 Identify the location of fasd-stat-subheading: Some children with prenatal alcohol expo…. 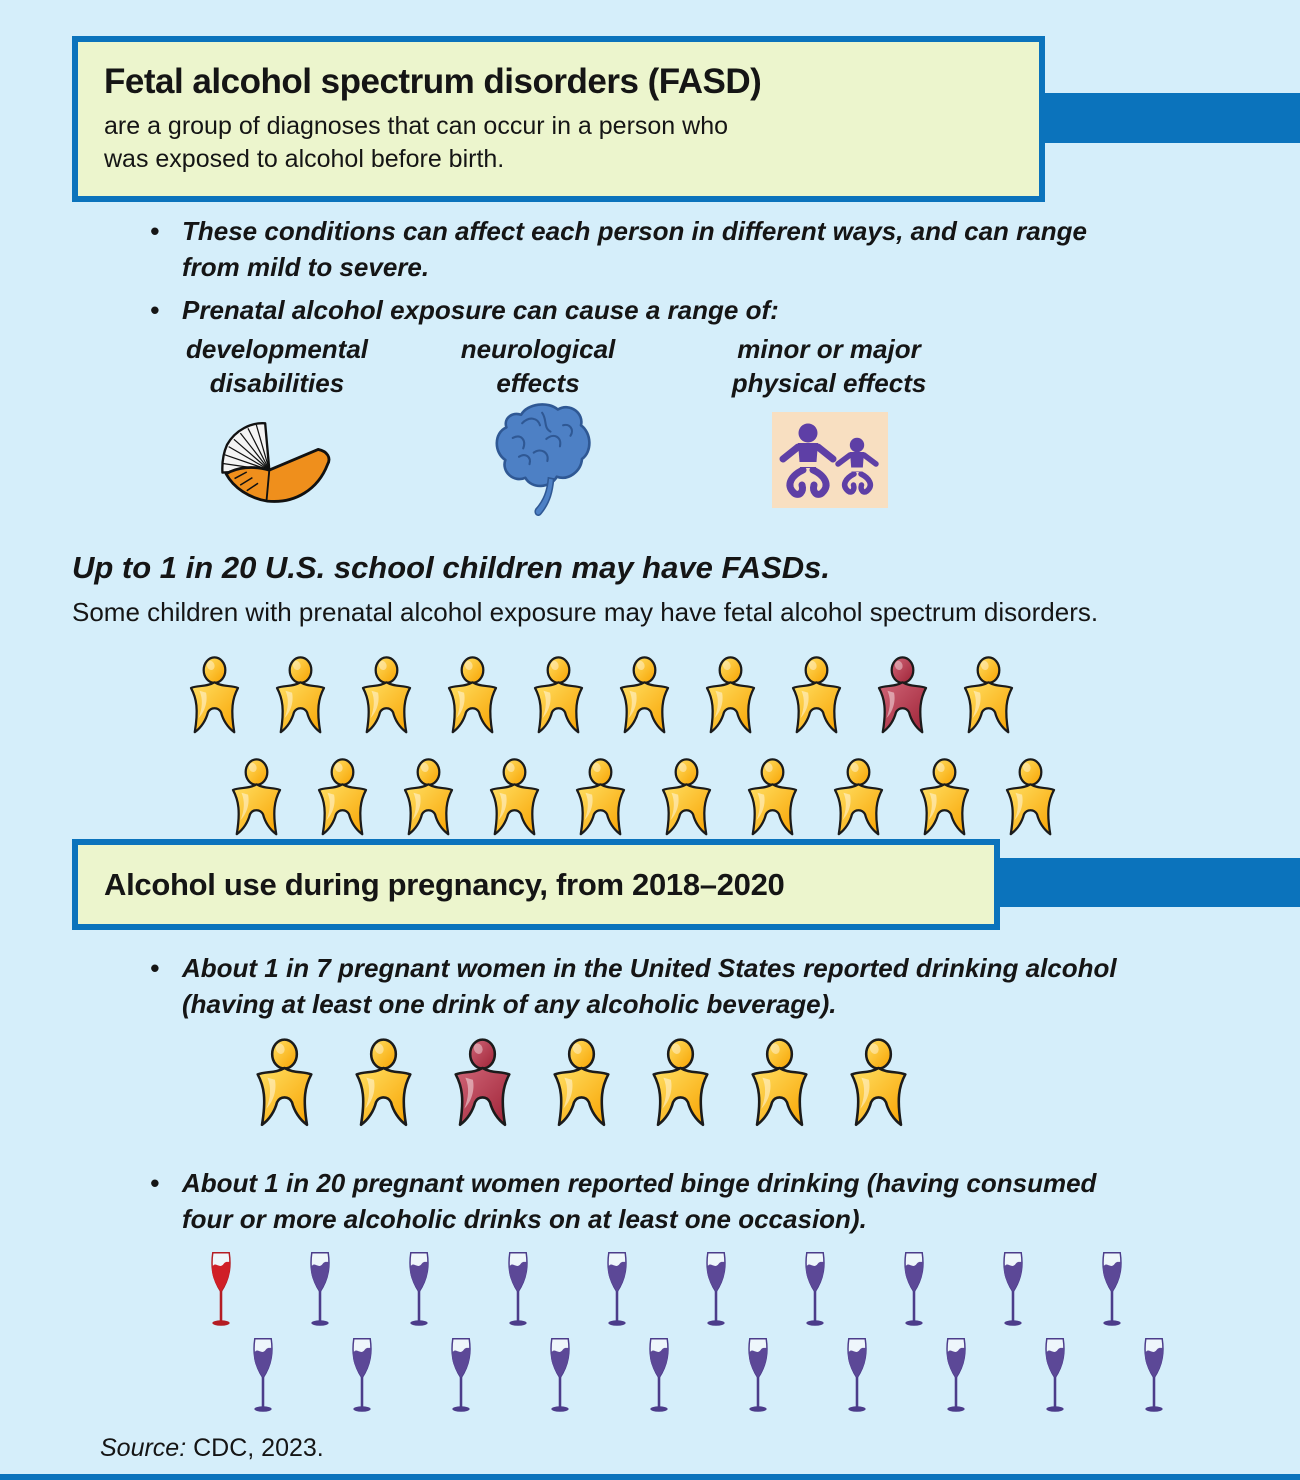
(585, 612).